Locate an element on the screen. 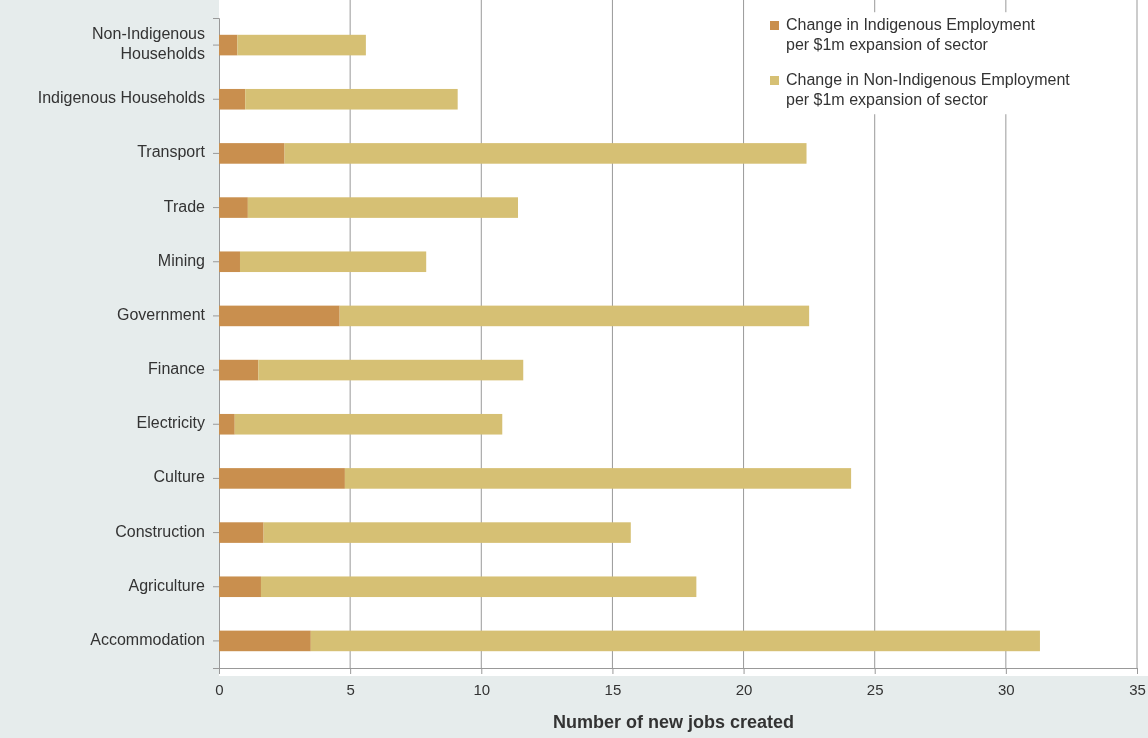  x-axis-title: Number of new jobs created is located at coordinates (673, 722).